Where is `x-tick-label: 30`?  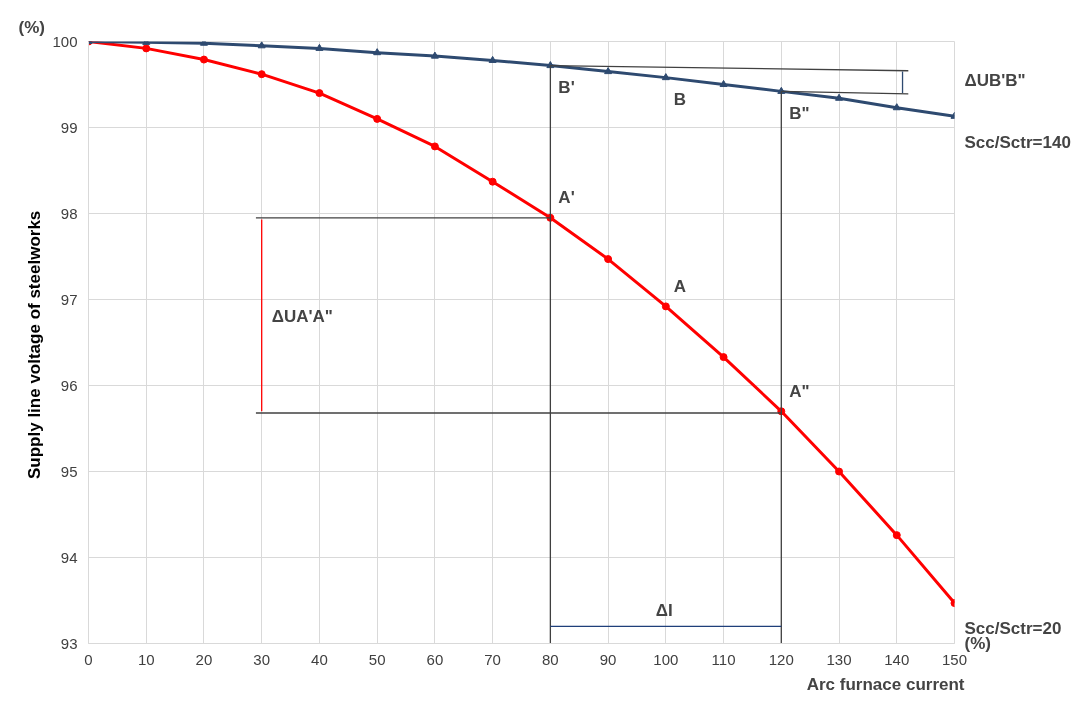 x-tick-label: 30 is located at coordinates (262, 659).